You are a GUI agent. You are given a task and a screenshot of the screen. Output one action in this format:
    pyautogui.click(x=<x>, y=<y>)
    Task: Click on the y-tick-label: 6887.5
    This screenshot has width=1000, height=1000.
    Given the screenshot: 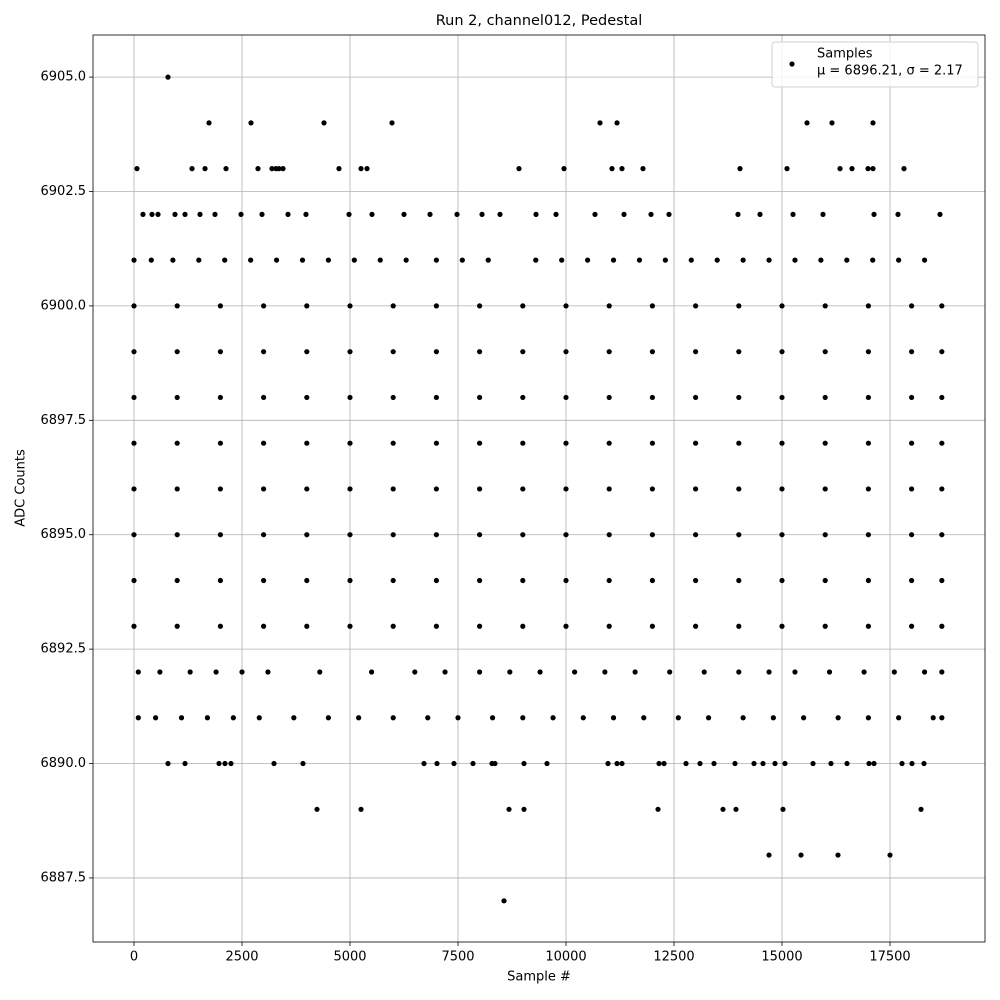 What is the action you would take?
    pyautogui.click(x=64, y=877)
    